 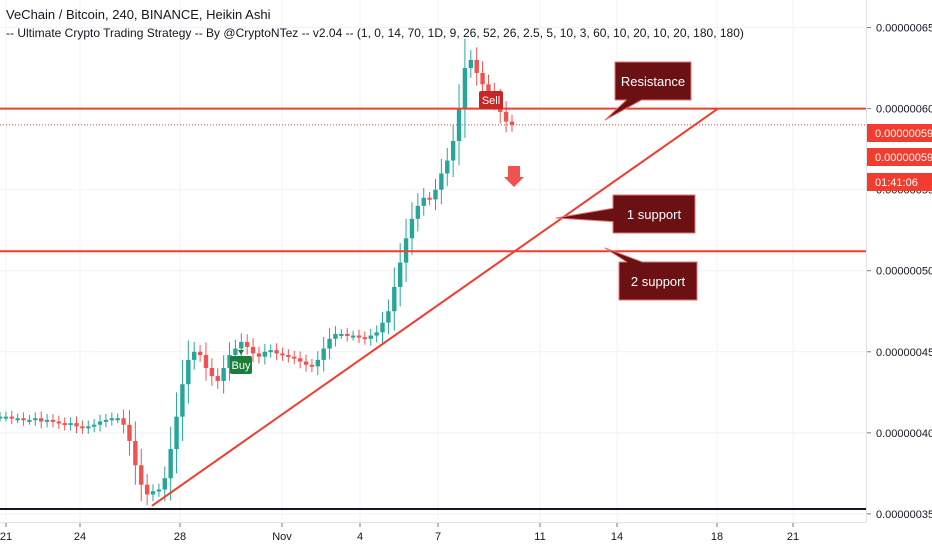 I want to click on buy-signal-text: Buy, so click(x=241, y=366).